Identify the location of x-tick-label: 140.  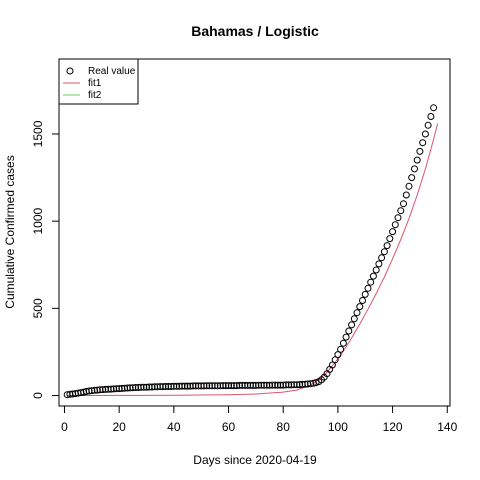
(447, 427).